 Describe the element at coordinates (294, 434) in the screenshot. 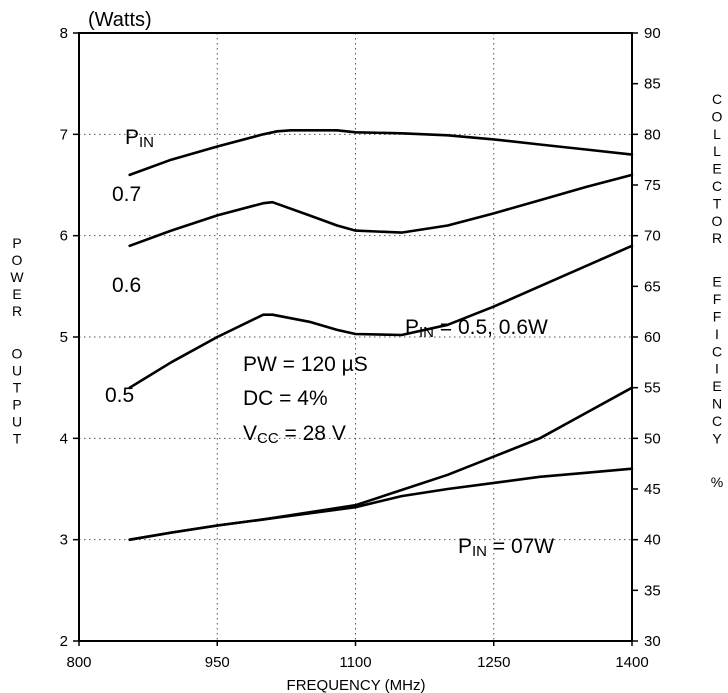

I see `vcc-note: VCC = 28 V` at that location.